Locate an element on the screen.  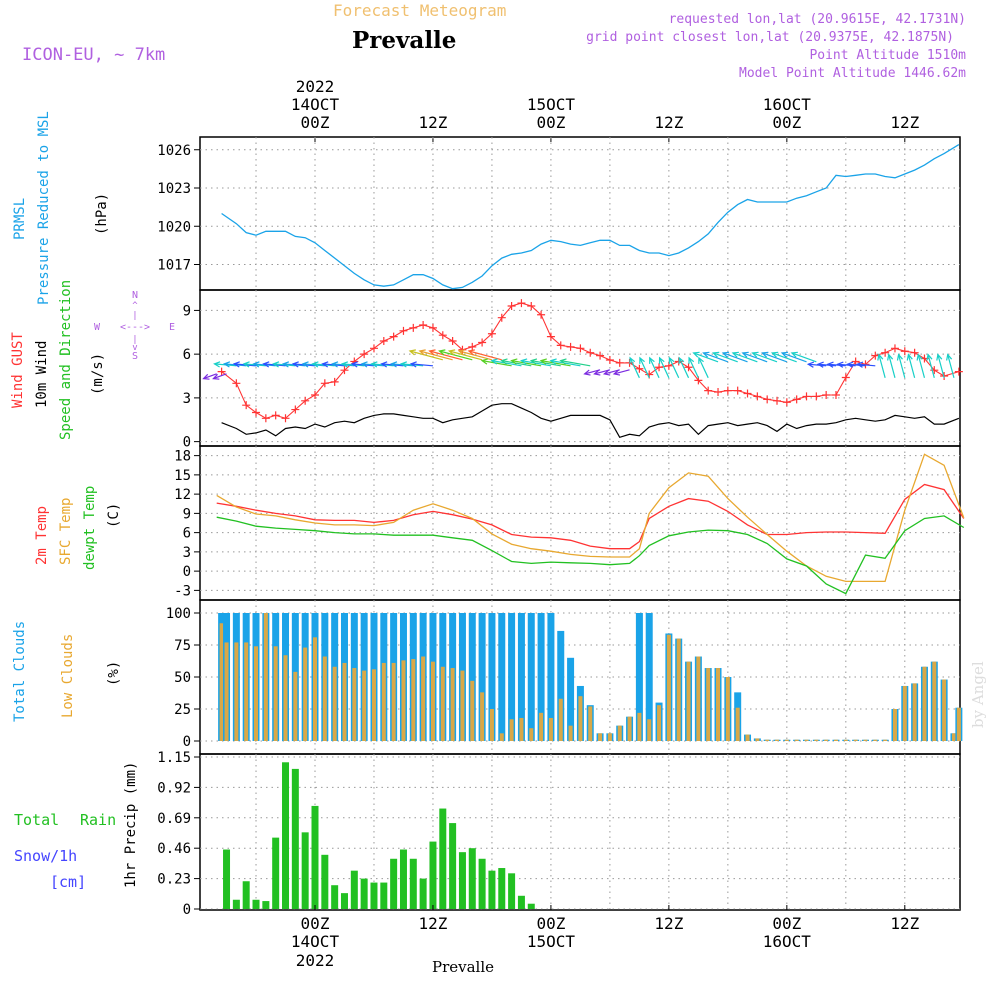
y-tick-label: 0.23 is located at coordinates (174, 880).